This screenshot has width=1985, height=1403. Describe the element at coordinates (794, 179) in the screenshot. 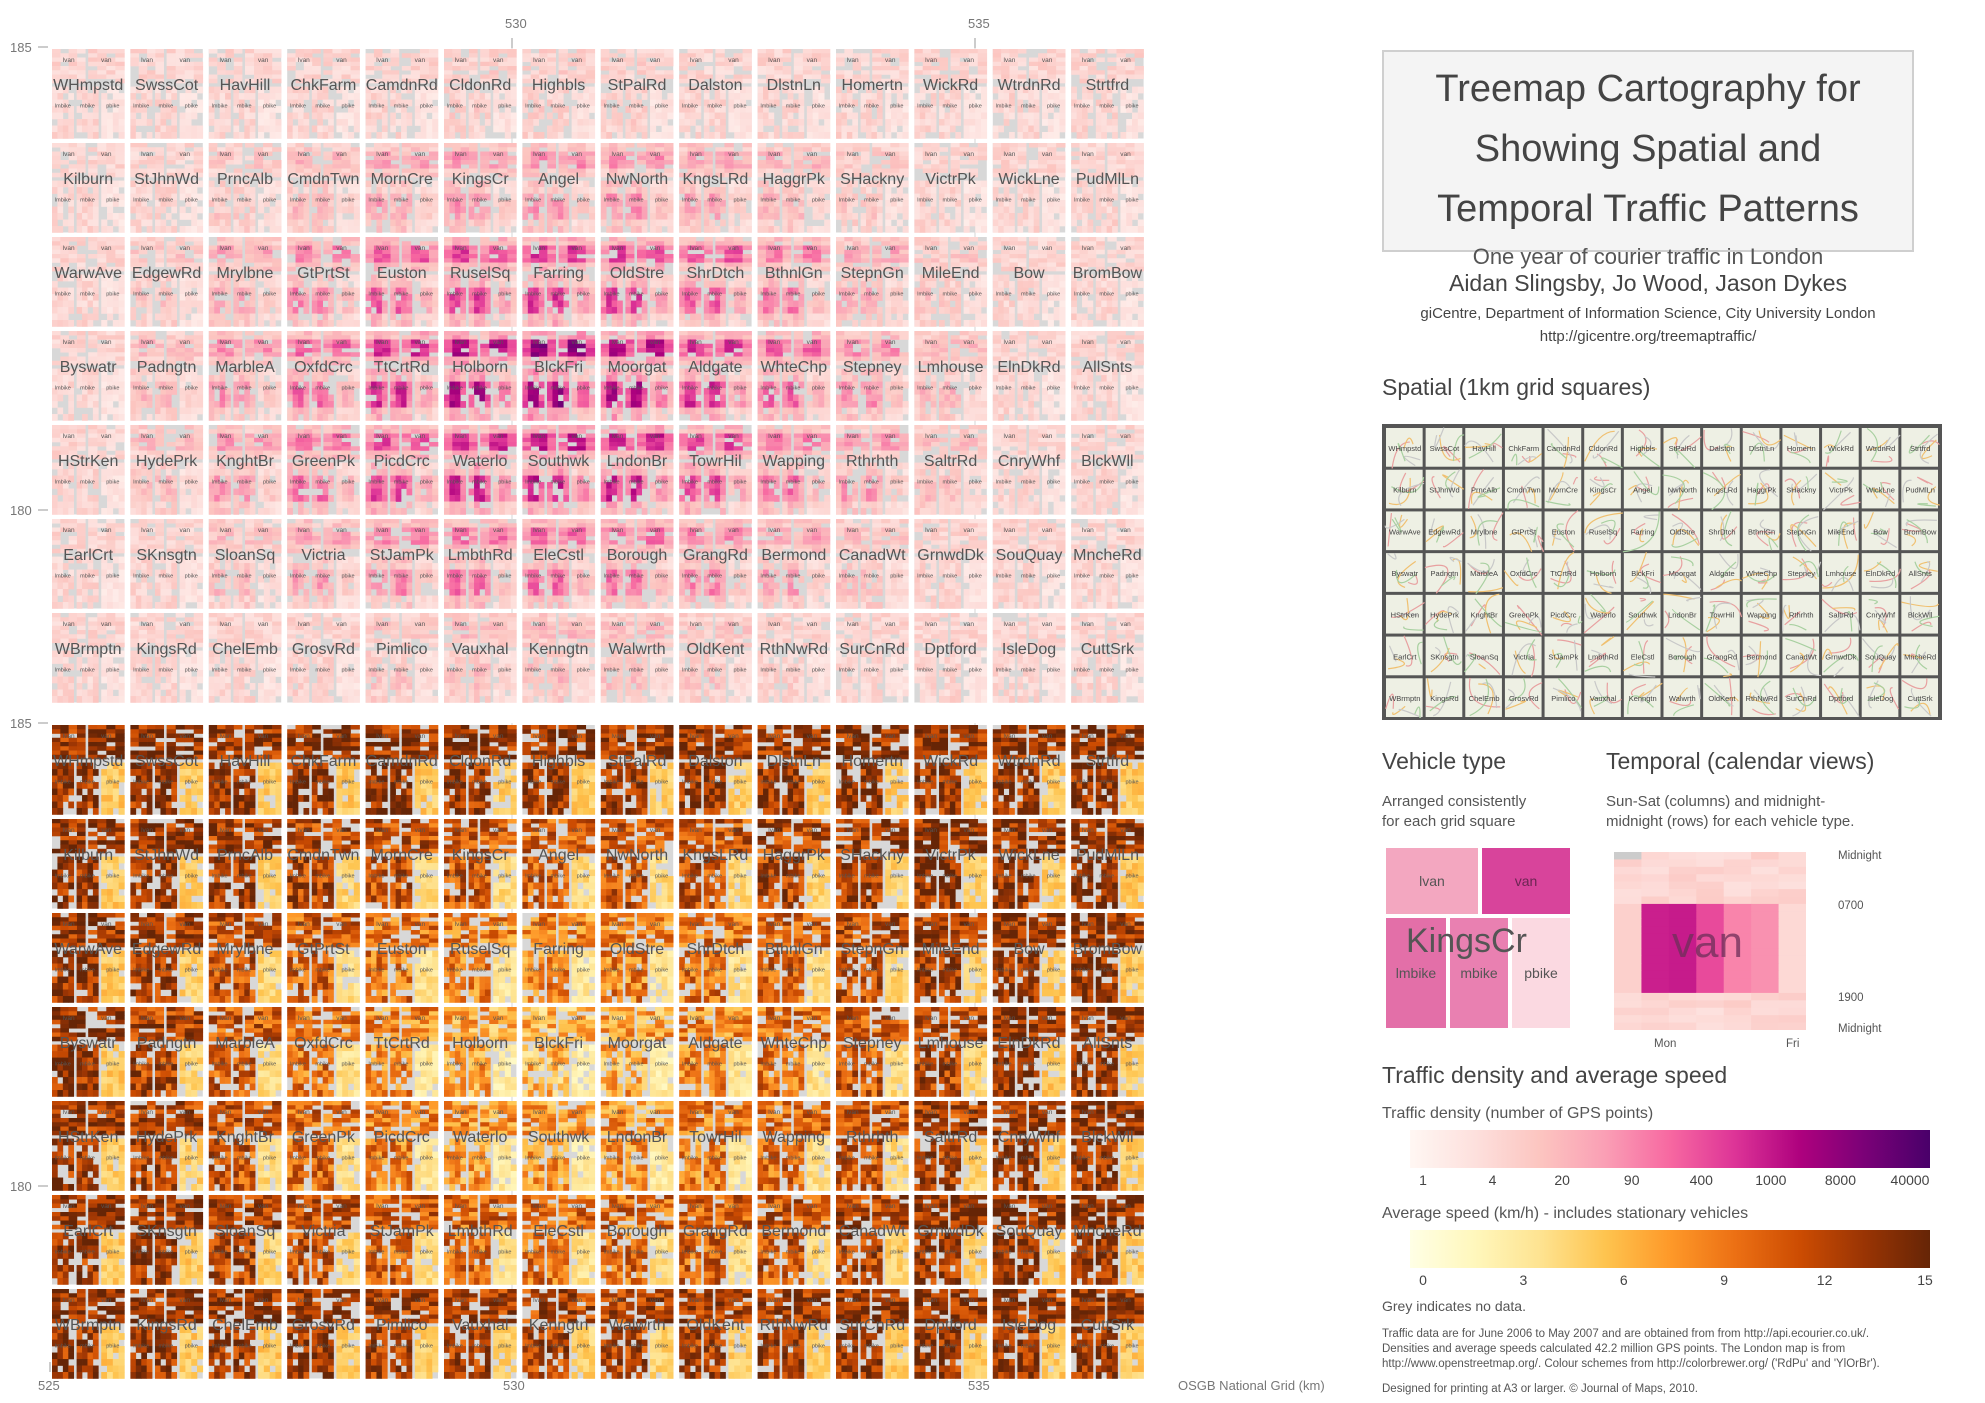

I see `grid-square-name: HaggrPk` at that location.